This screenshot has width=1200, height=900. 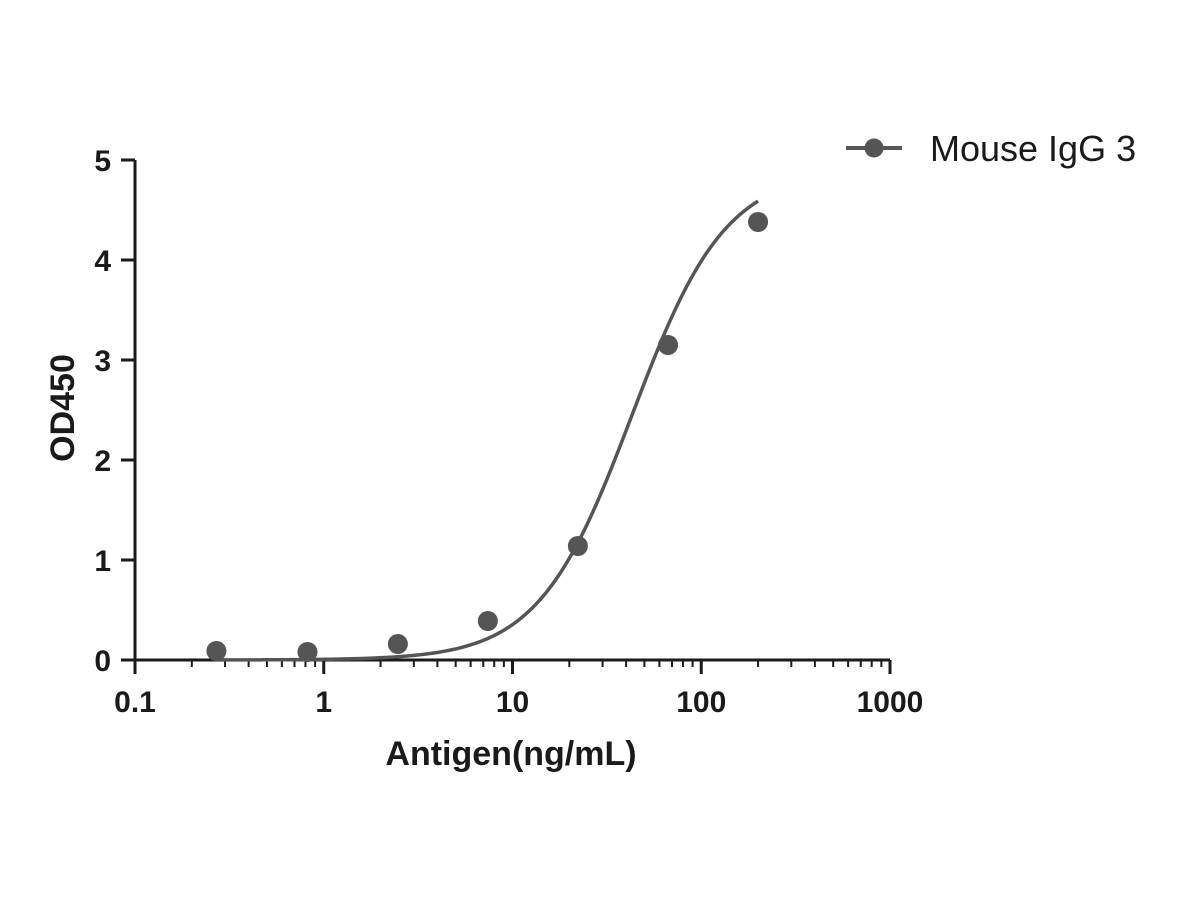 What do you see at coordinates (102, 261) in the screenshot?
I see `y-tick-label-4: 4` at bounding box center [102, 261].